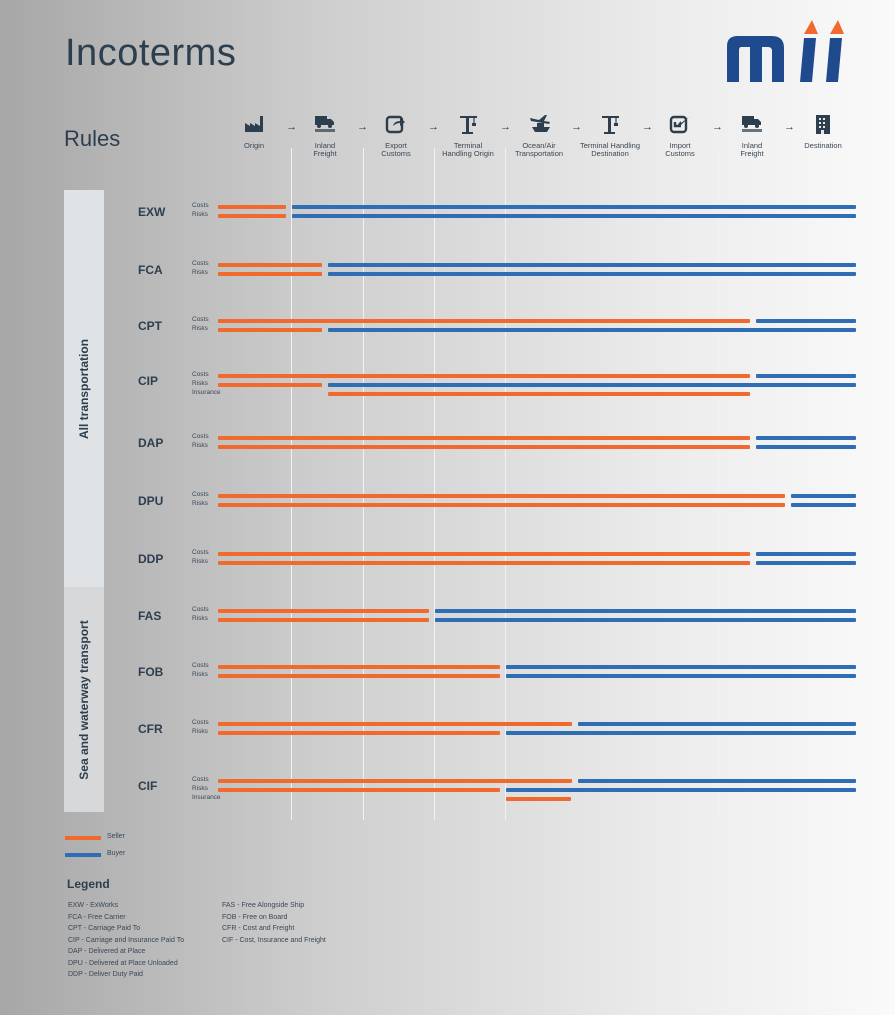 Image resolution: width=895 pixels, height=1015 pixels. What do you see at coordinates (253, 145) in the screenshot?
I see `stage-label: Origin` at bounding box center [253, 145].